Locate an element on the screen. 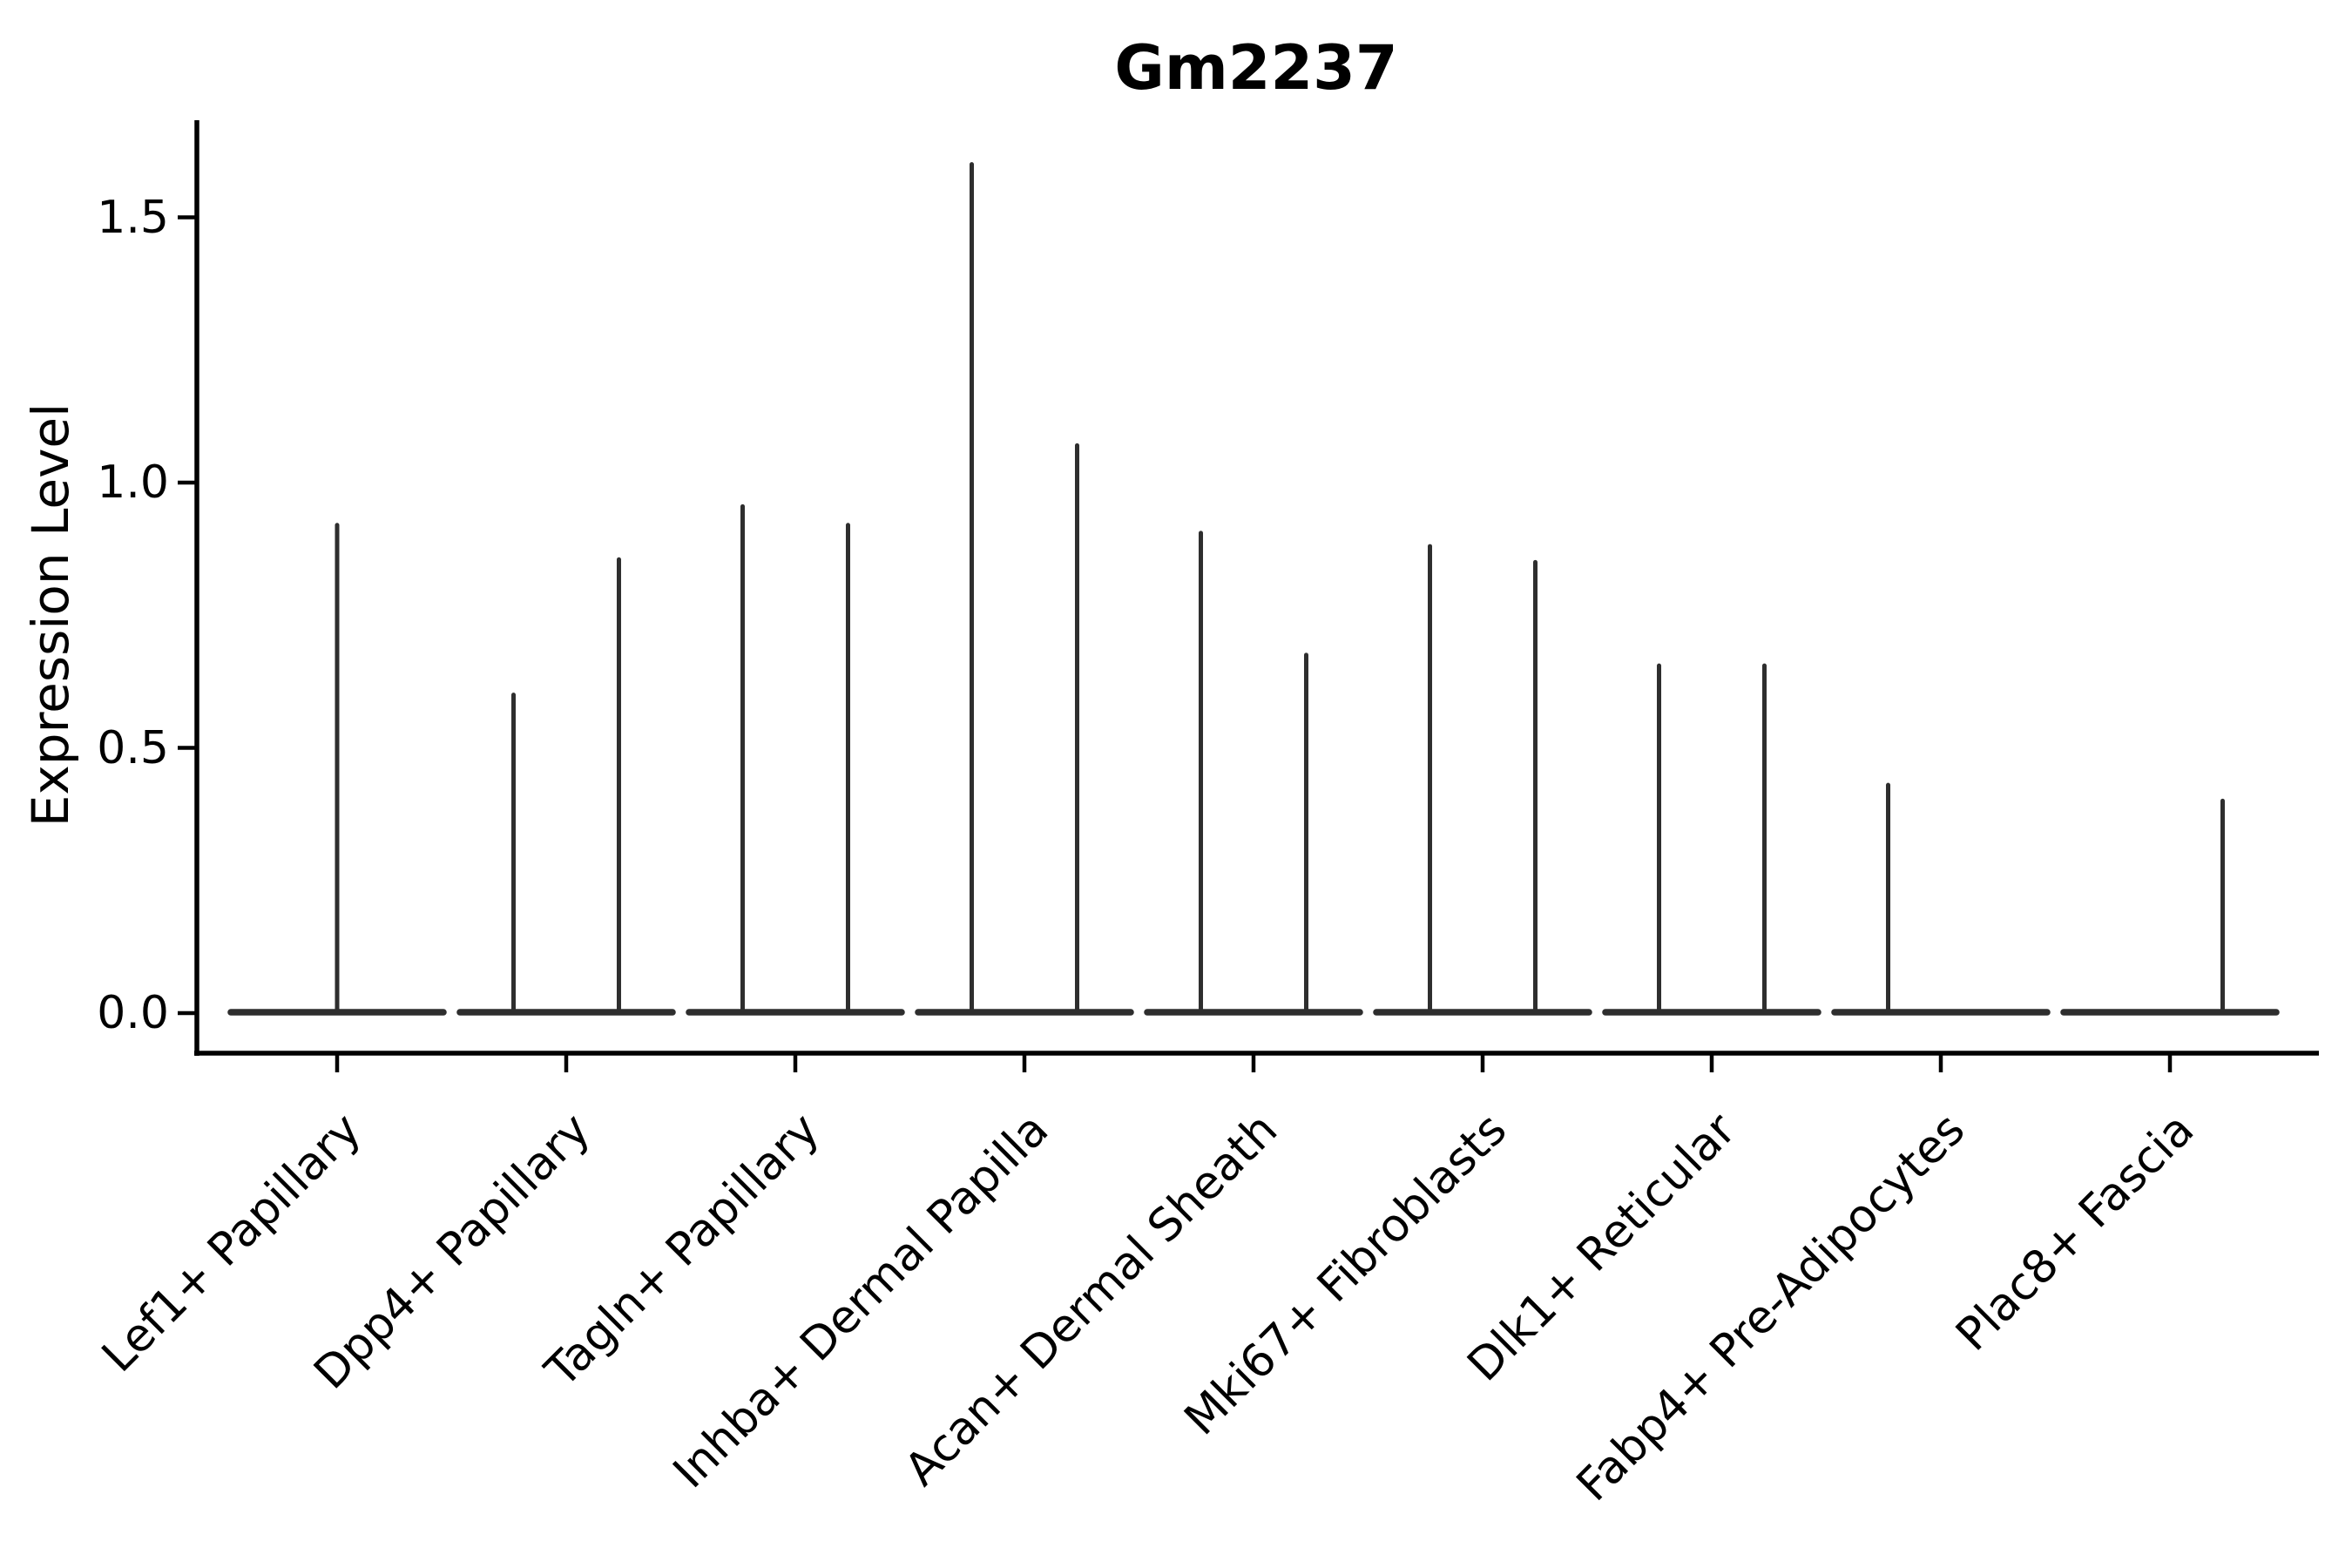 The width and height of the screenshot is (2352, 1568). y-axis-ticks is located at coordinates (188, 615).